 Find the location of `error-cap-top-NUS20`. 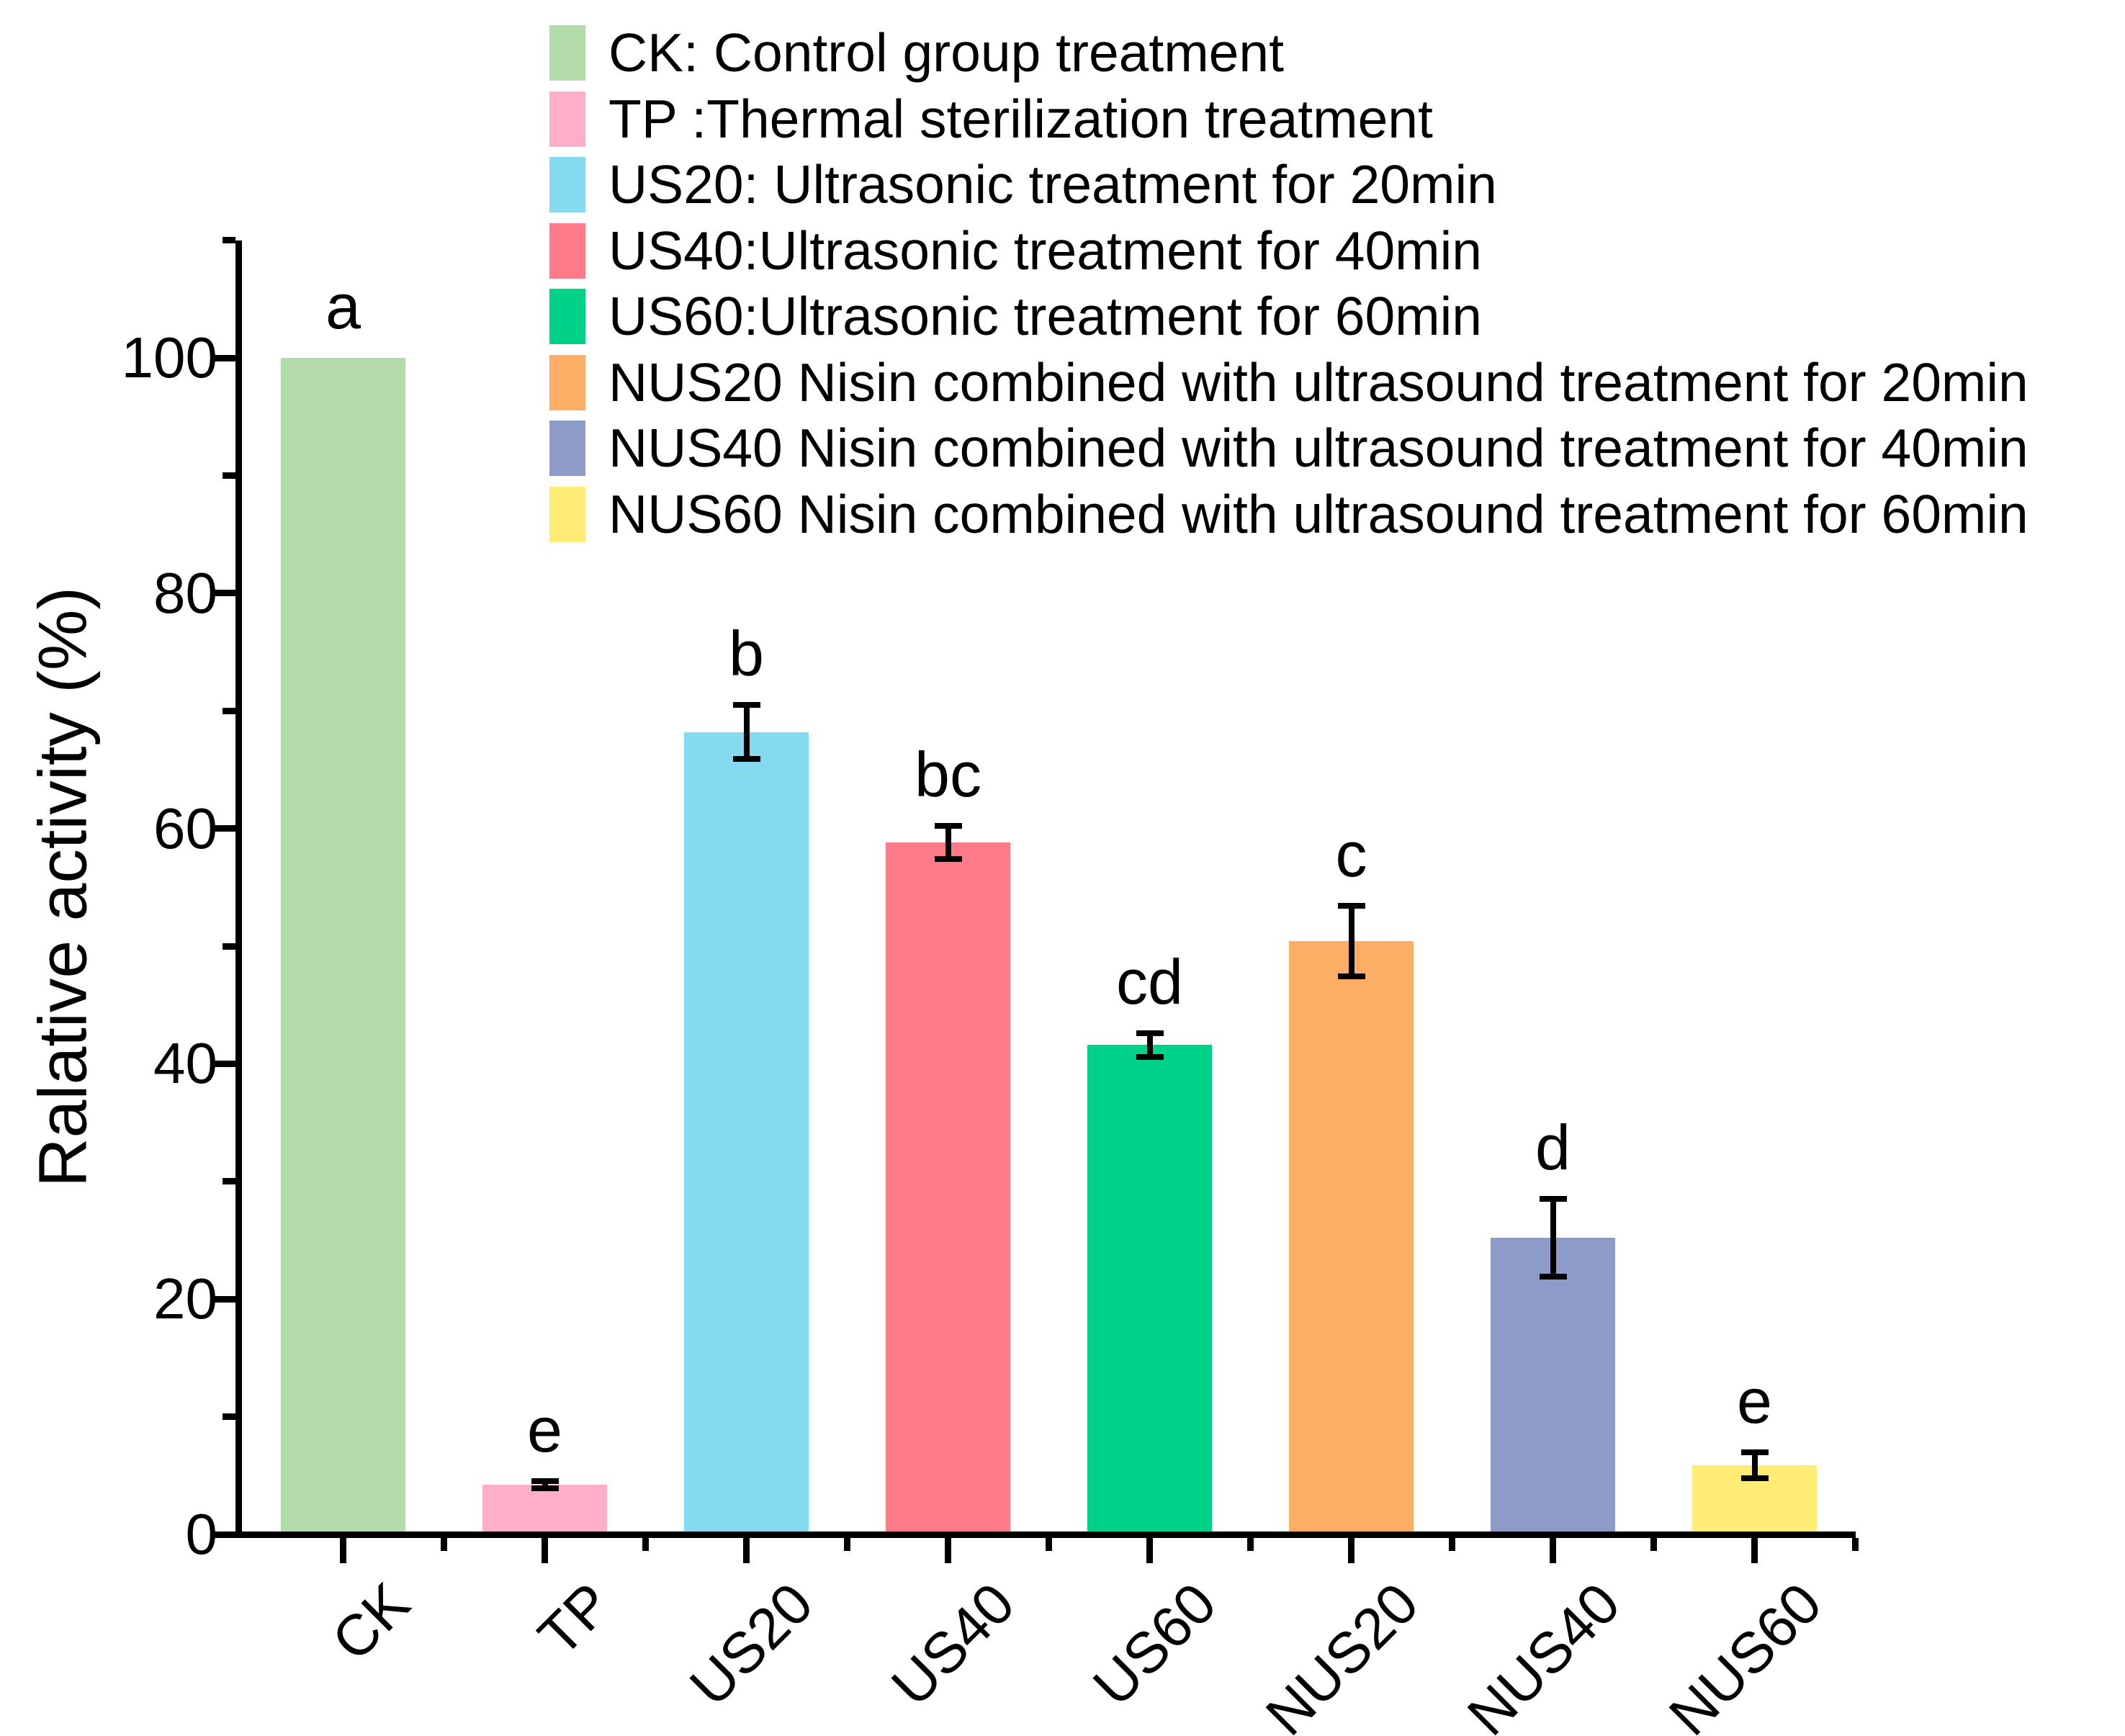

error-cap-top-NUS20 is located at coordinates (1351, 906).